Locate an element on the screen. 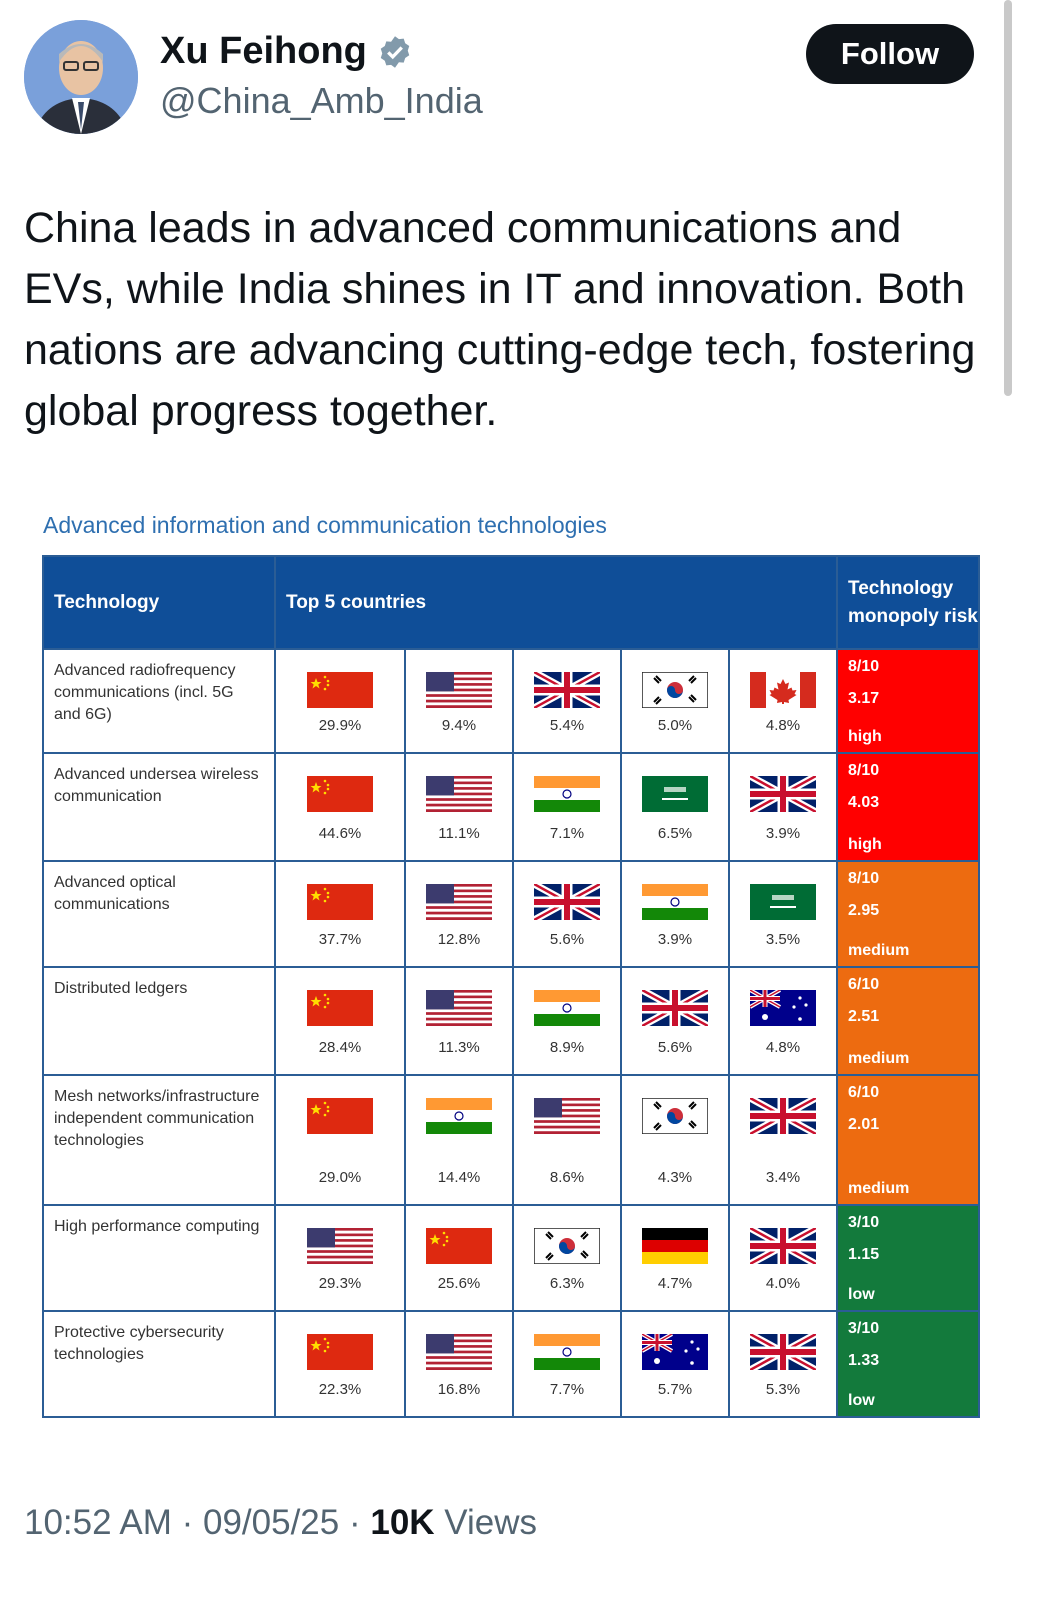 The image size is (1040, 1600). country-share: 5.6% is located at coordinates (675, 1047).